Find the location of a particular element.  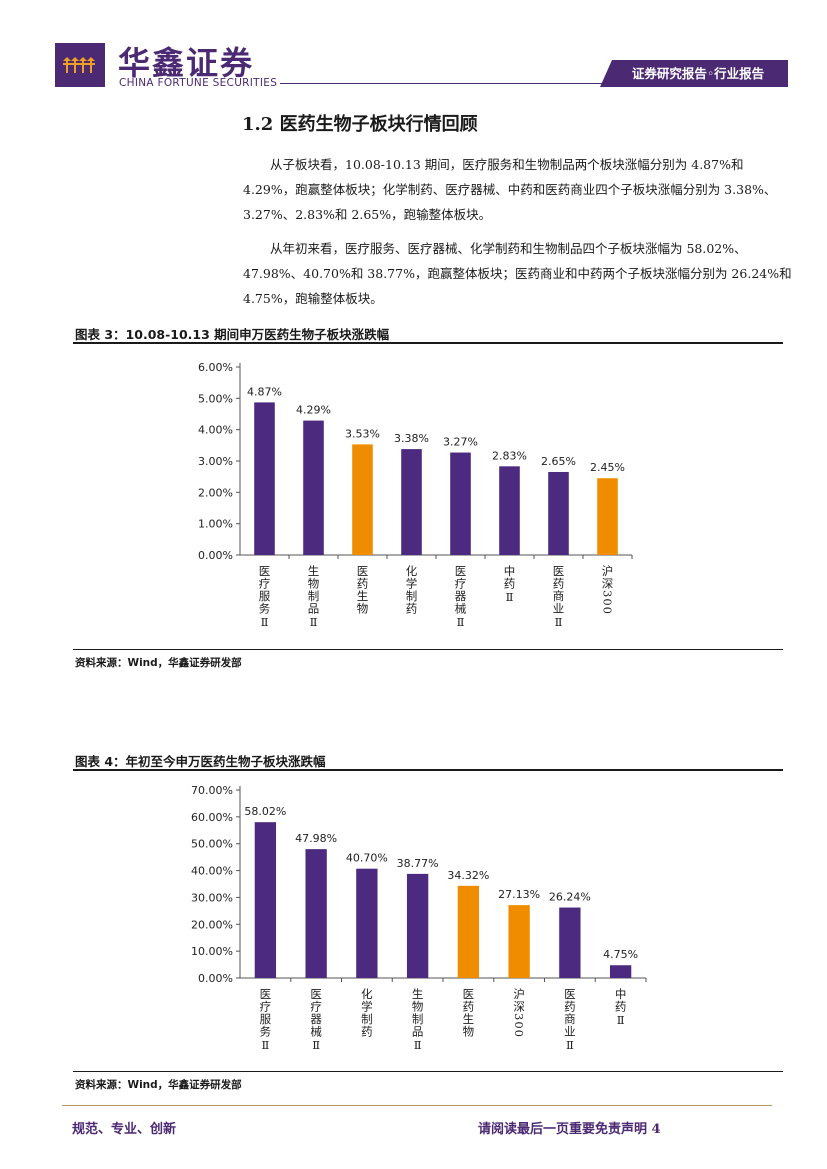

data-label: 47.98% is located at coordinates (316, 838).